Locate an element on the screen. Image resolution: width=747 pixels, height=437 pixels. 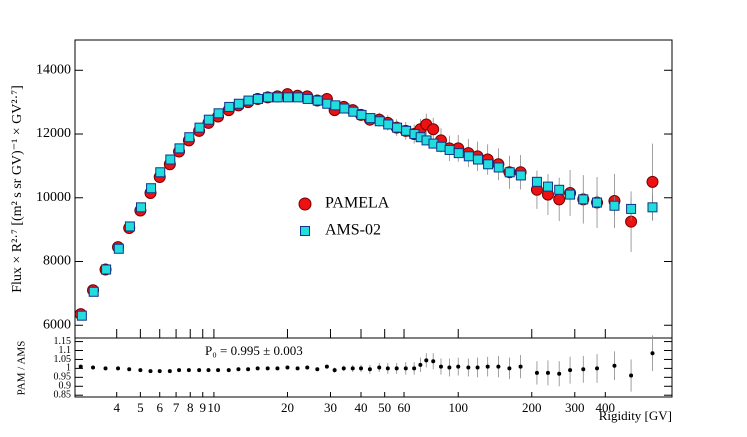
x-axis-label: Rigidity [GV] is located at coordinates (635, 415).